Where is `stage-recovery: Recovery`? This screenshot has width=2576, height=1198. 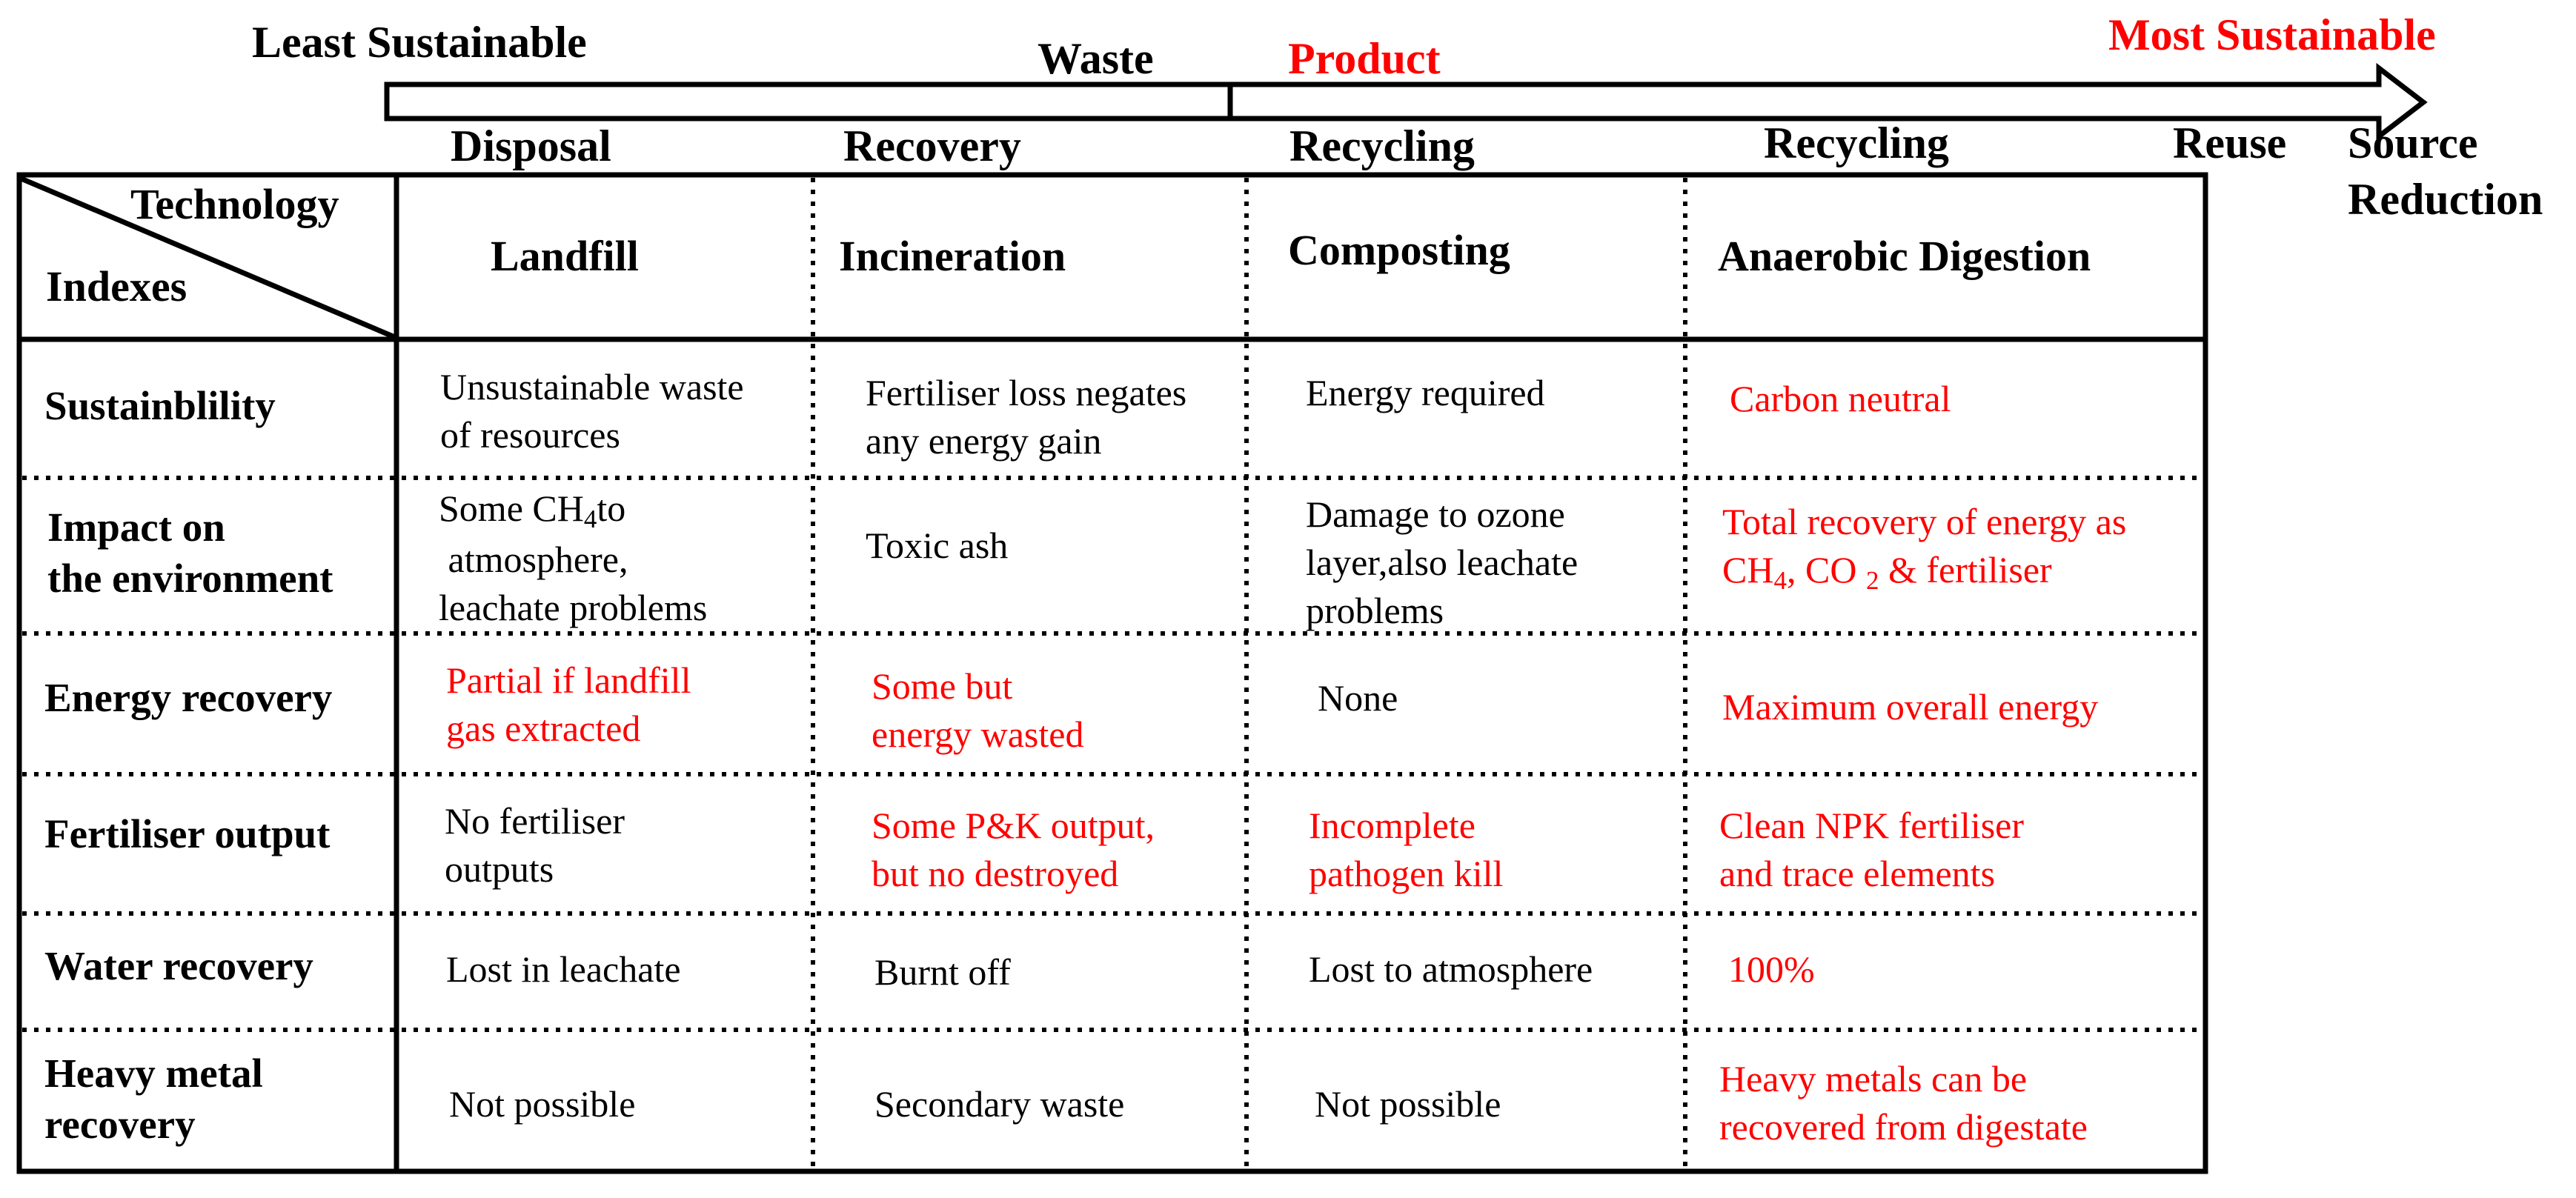 stage-recovery: Recovery is located at coordinates (932, 146).